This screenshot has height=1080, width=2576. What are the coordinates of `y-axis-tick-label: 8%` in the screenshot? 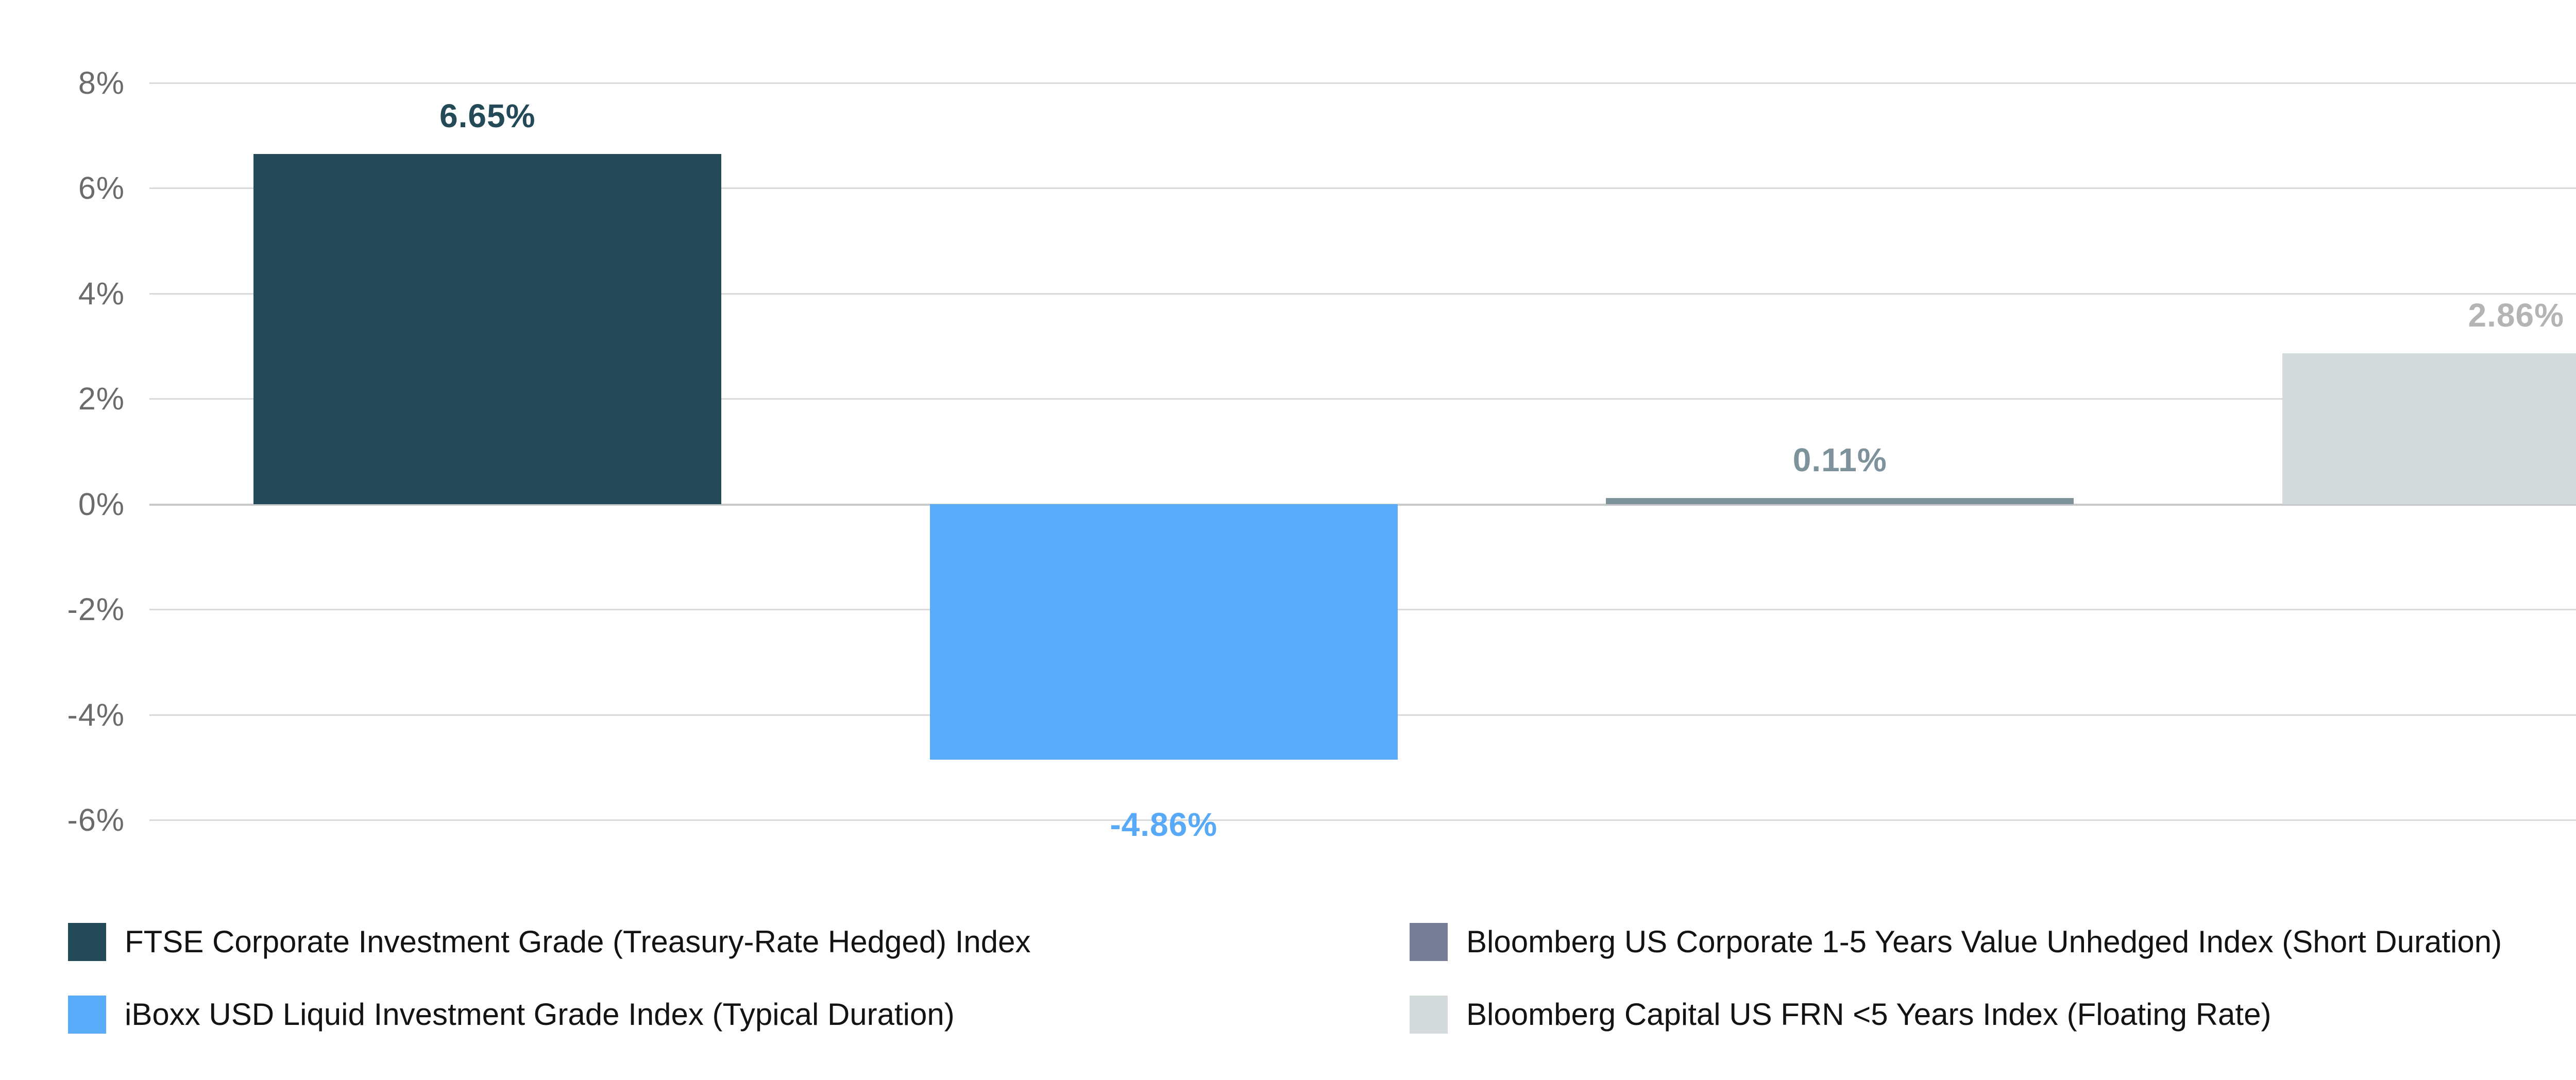 It's located at (101, 82).